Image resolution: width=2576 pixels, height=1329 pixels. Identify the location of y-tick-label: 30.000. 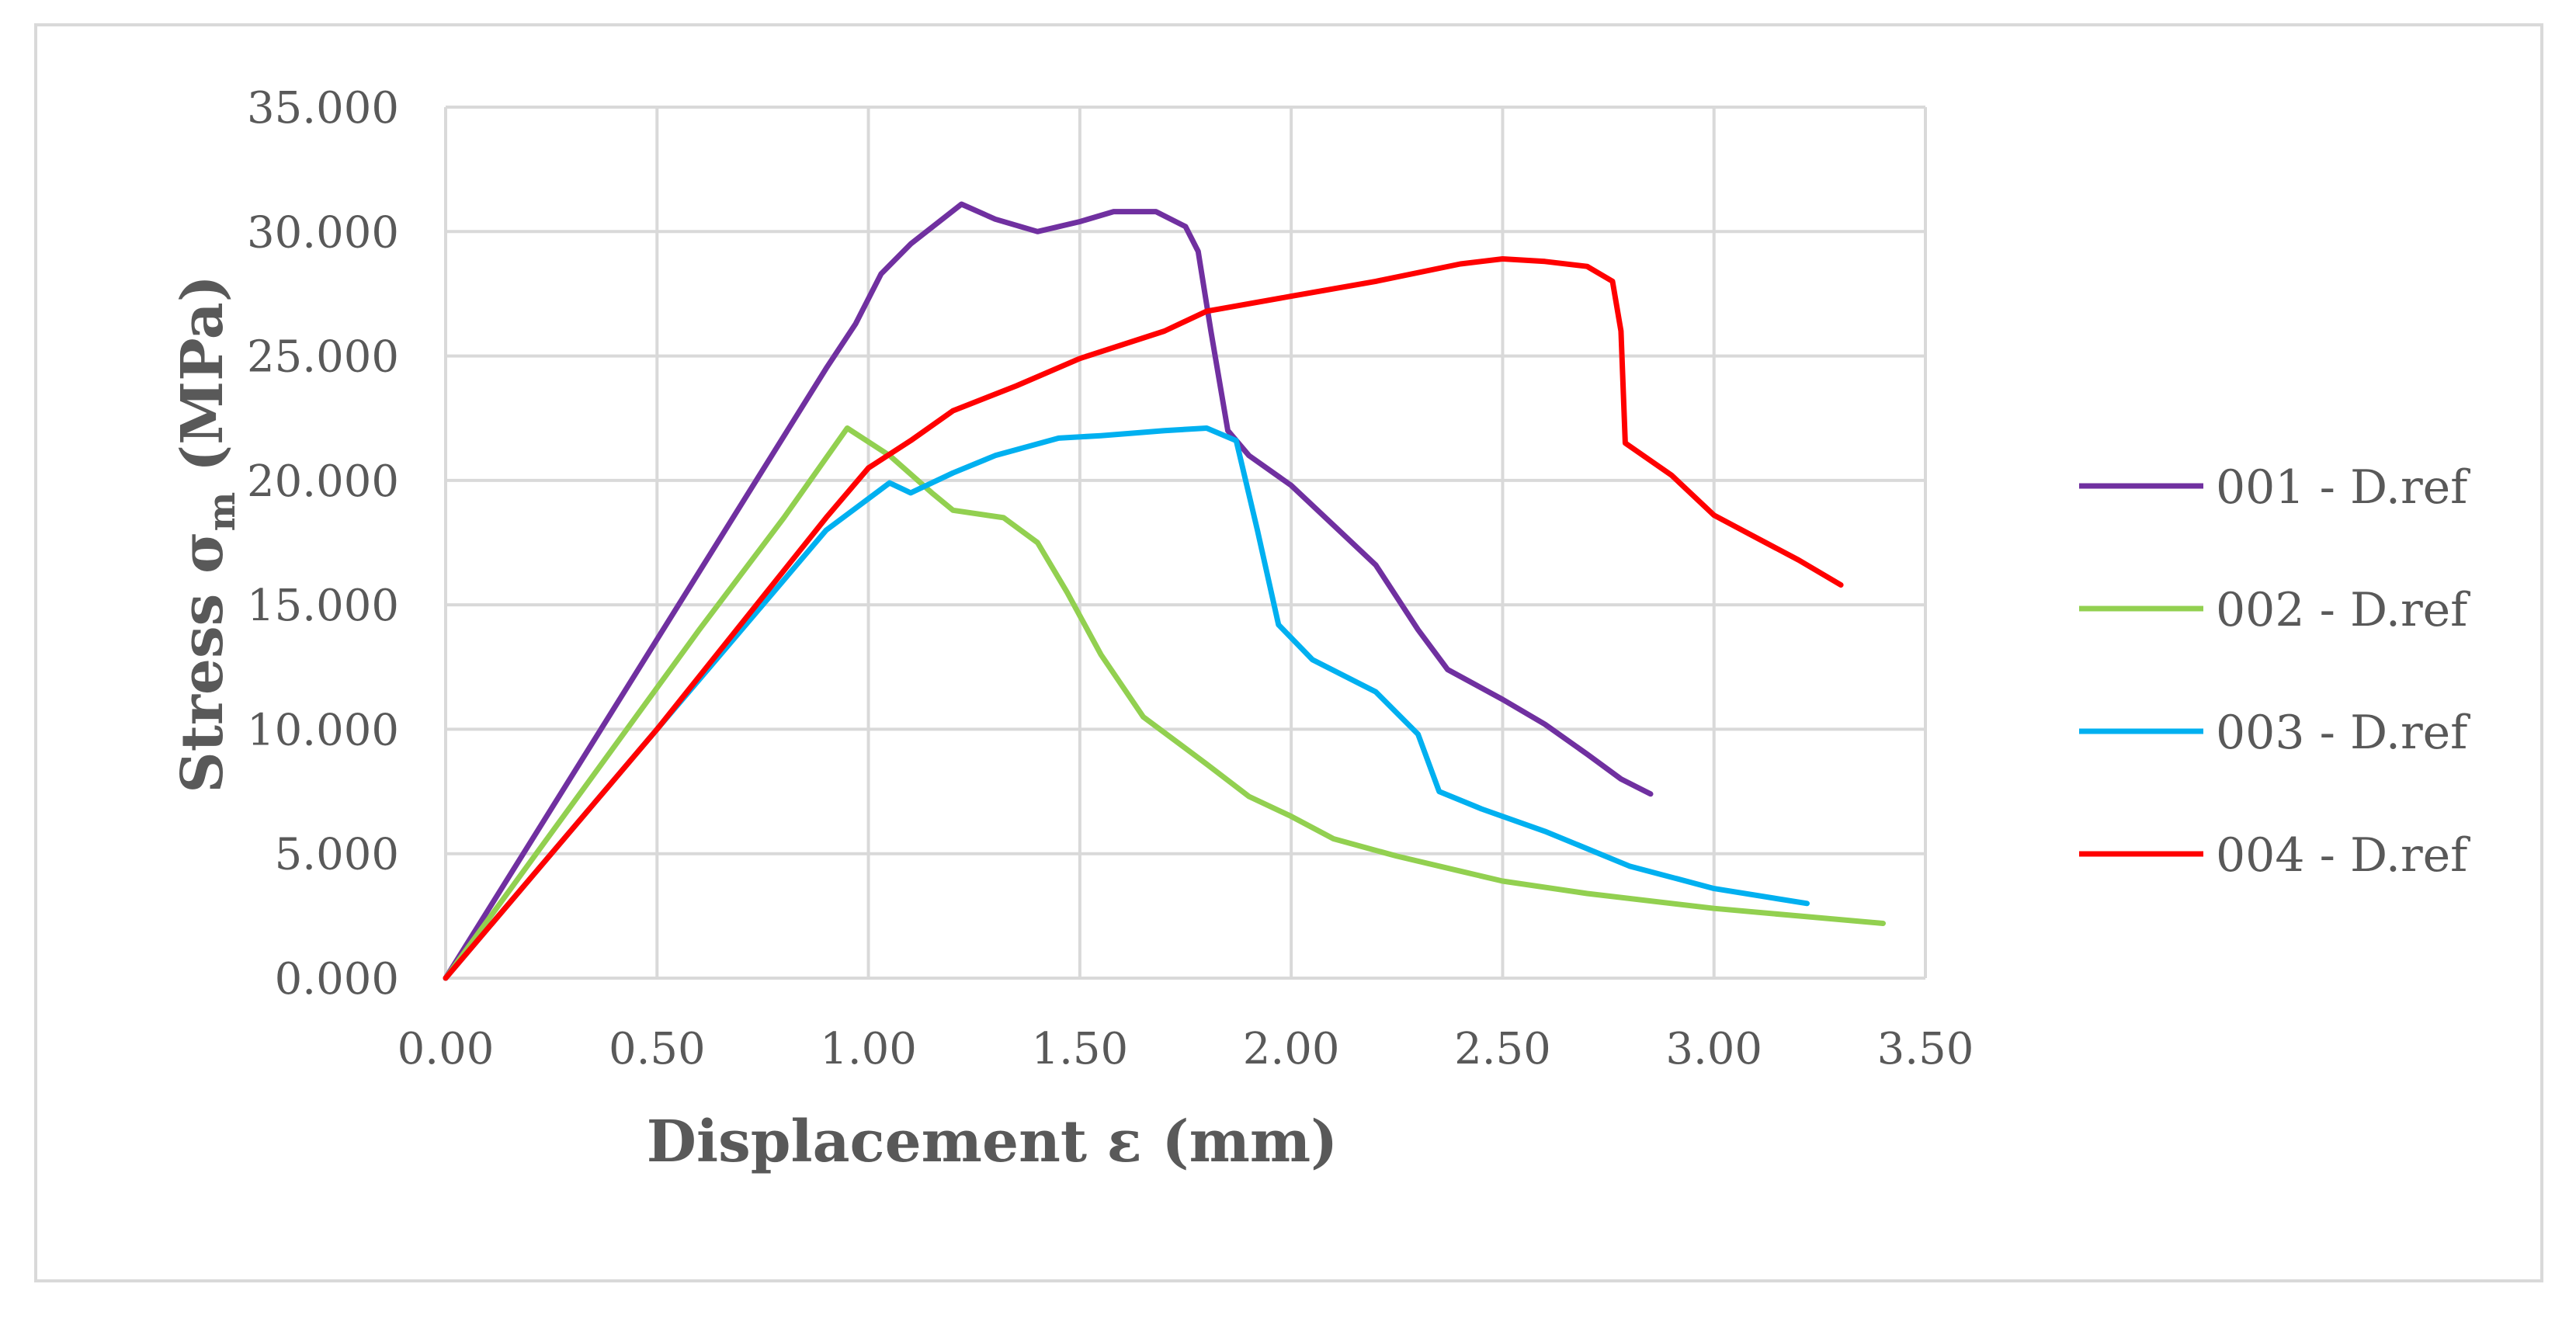
(323, 232).